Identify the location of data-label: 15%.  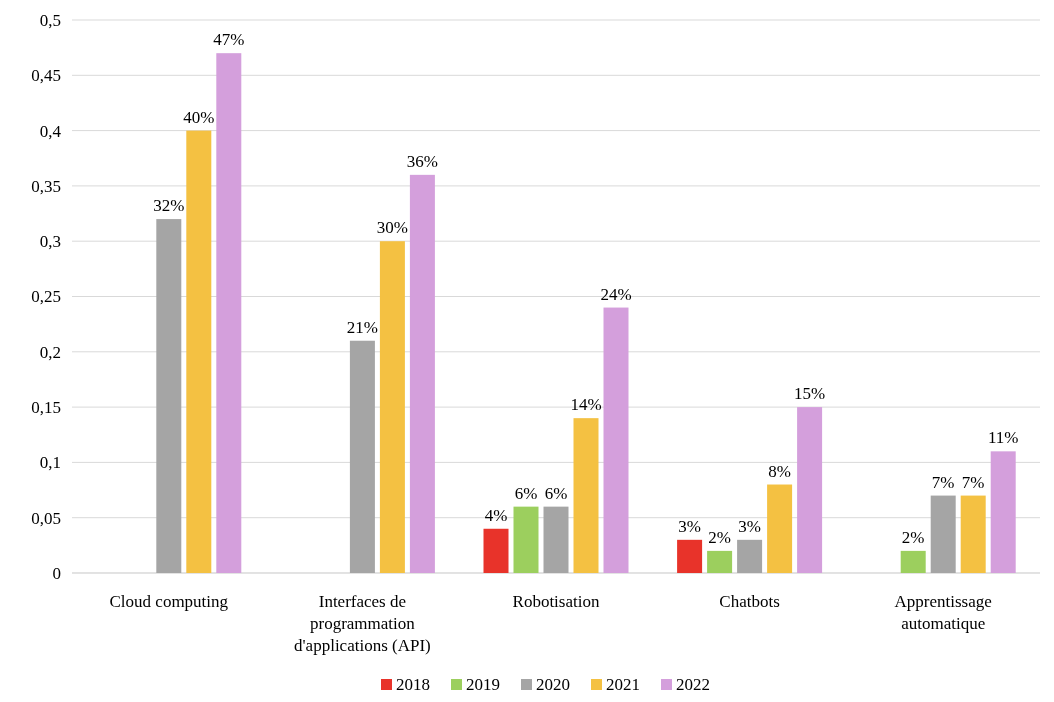
(810, 394).